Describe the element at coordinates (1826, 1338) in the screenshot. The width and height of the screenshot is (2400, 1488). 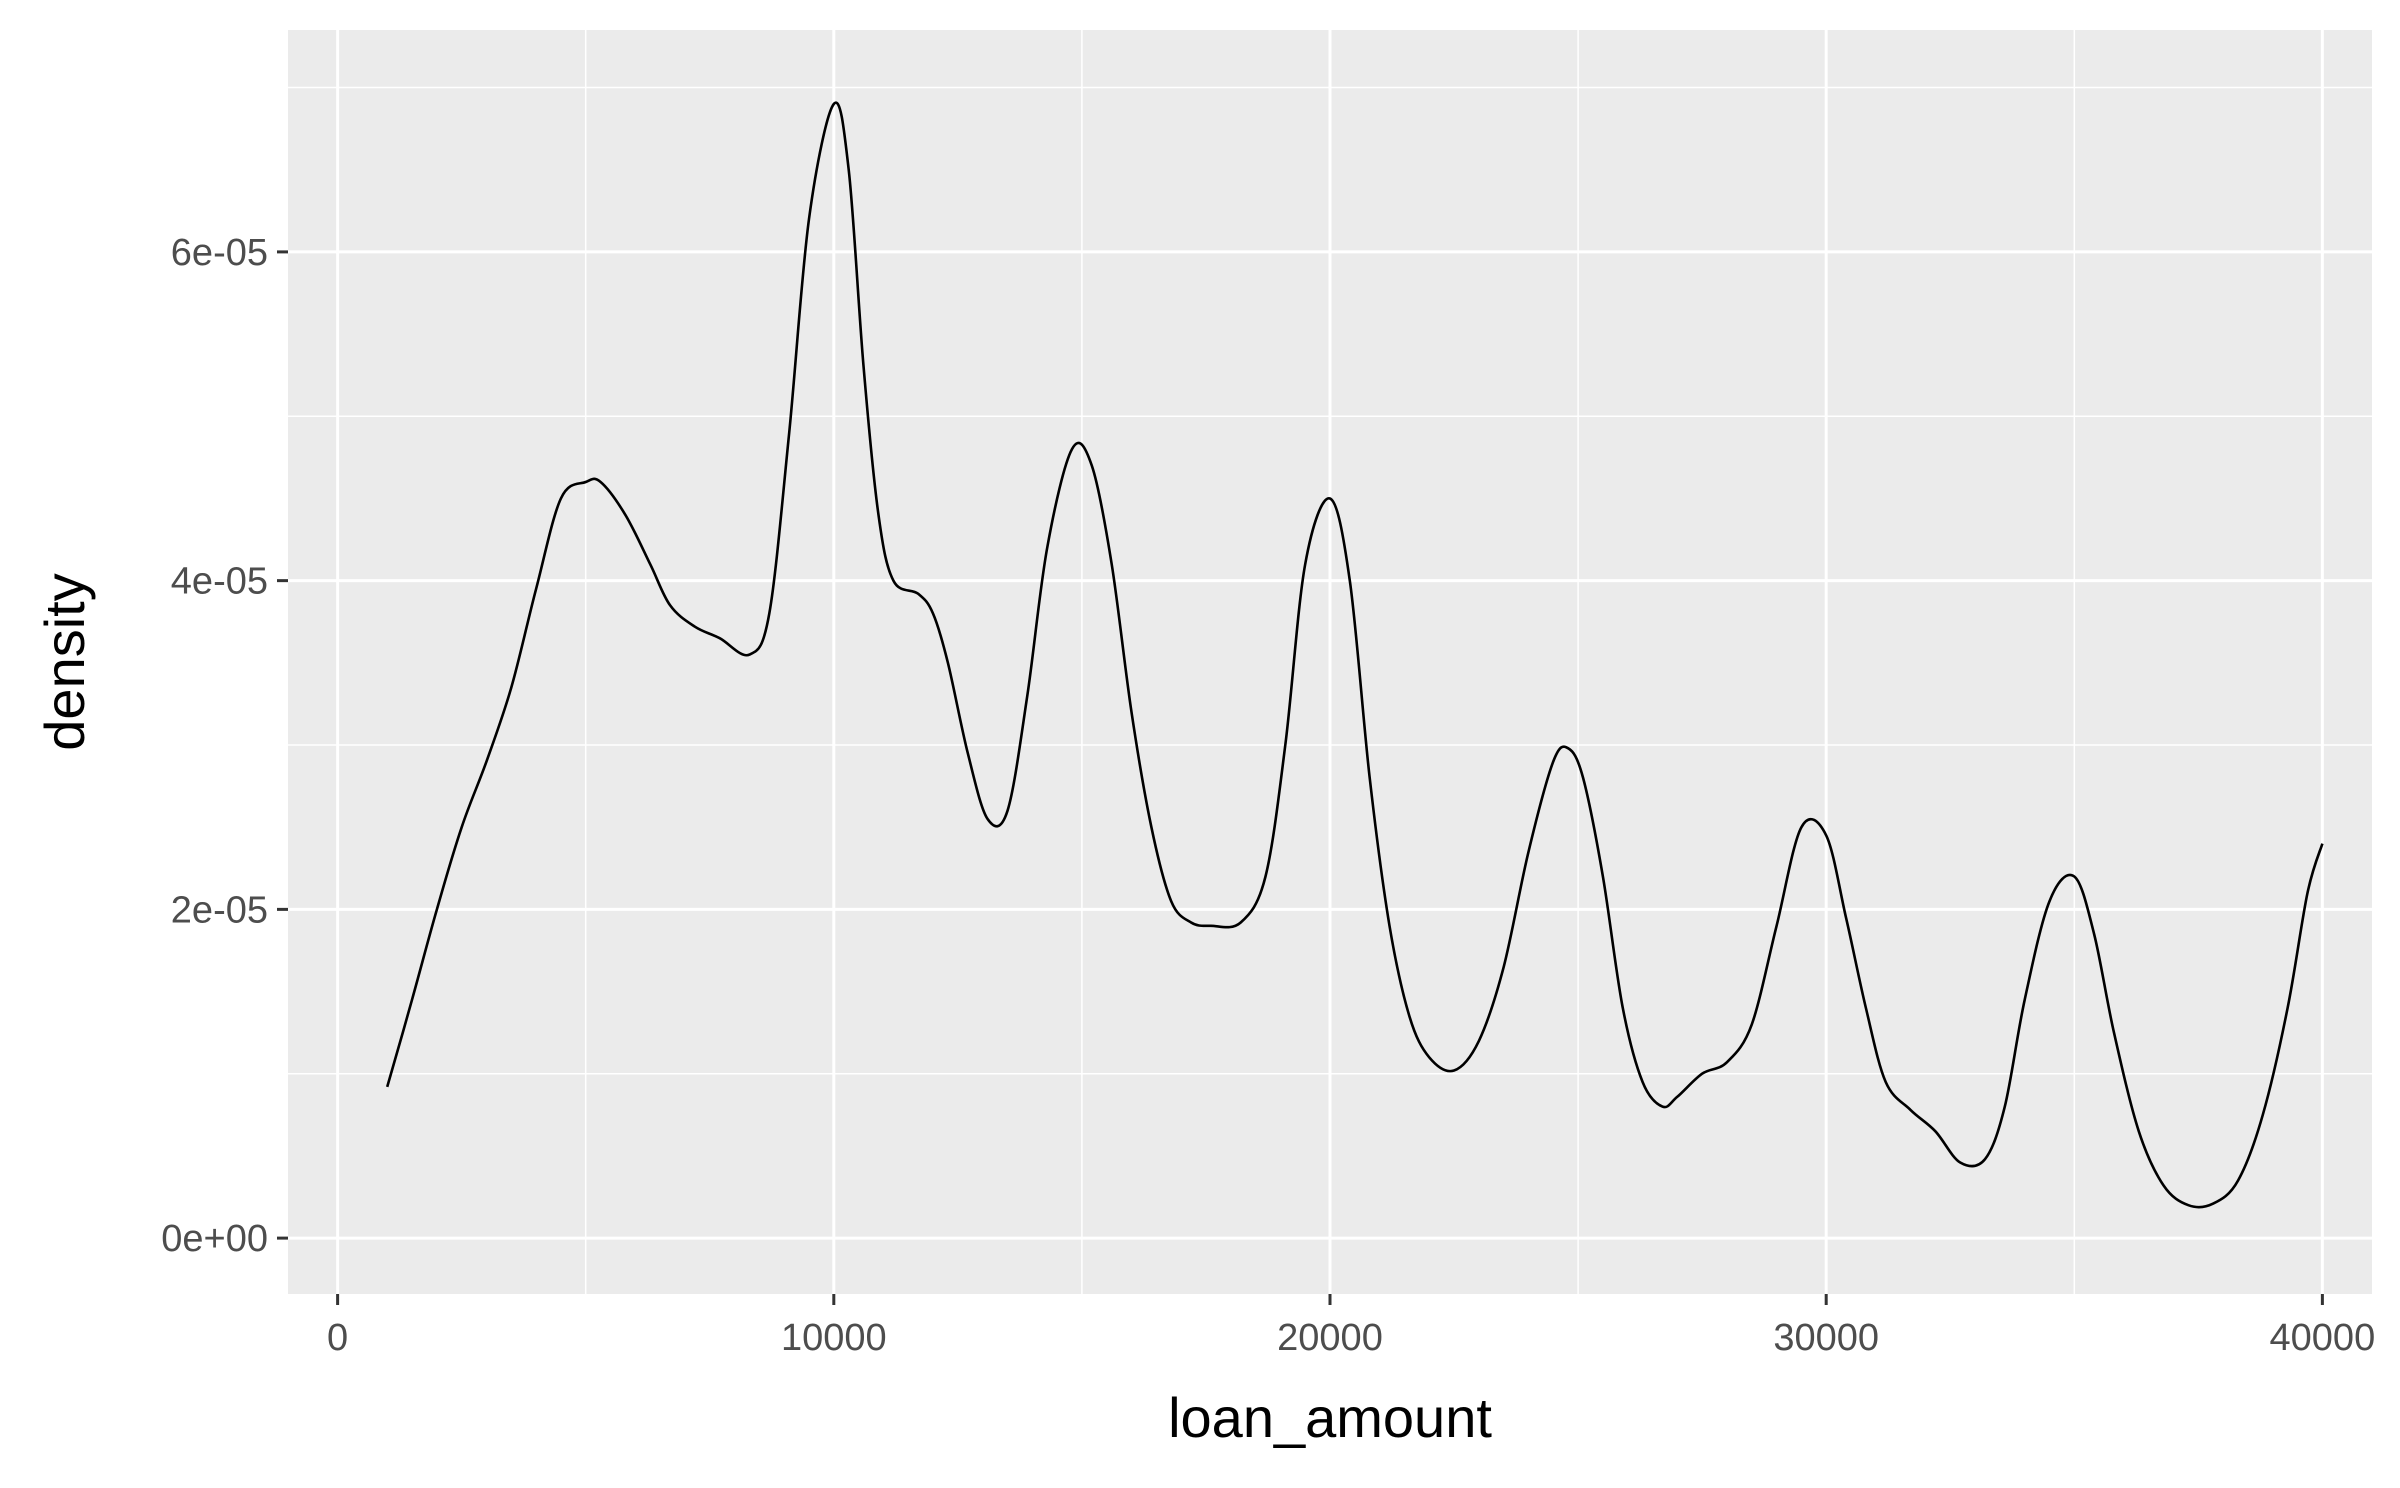
I see `x-tick-label: 30000` at that location.